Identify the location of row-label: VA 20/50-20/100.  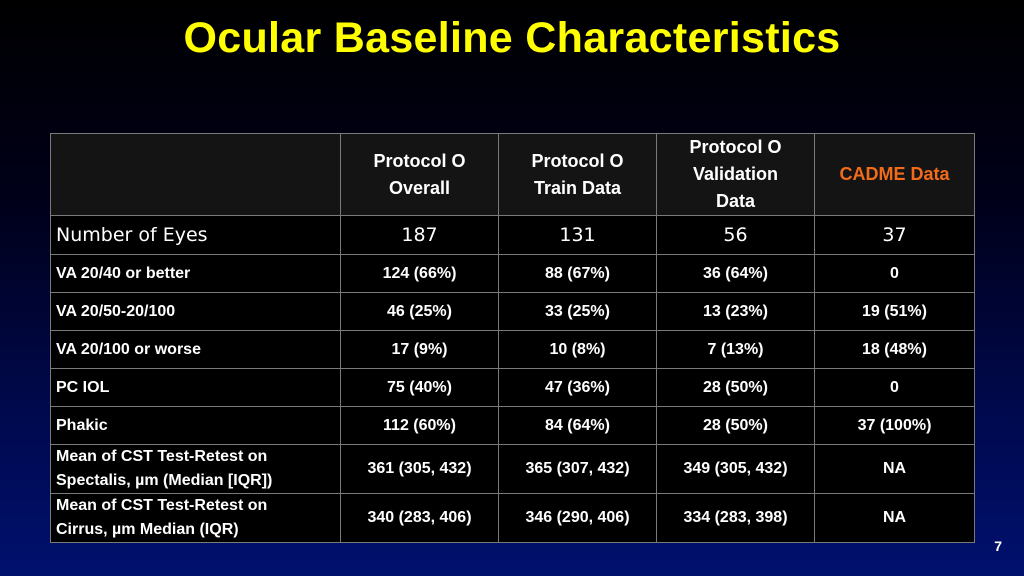
(195, 311).